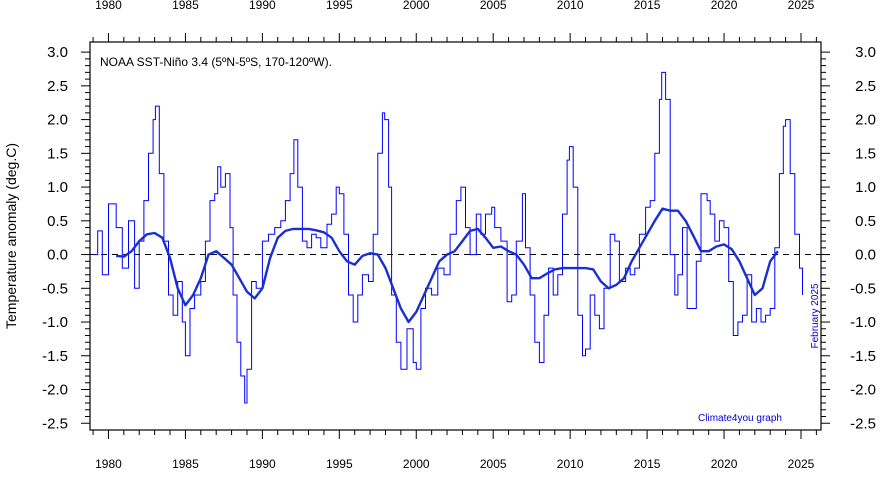 This screenshot has width=880, height=480. Describe the element at coordinates (865, 52) in the screenshot. I see `y-tick-label-right: 3.0` at that location.